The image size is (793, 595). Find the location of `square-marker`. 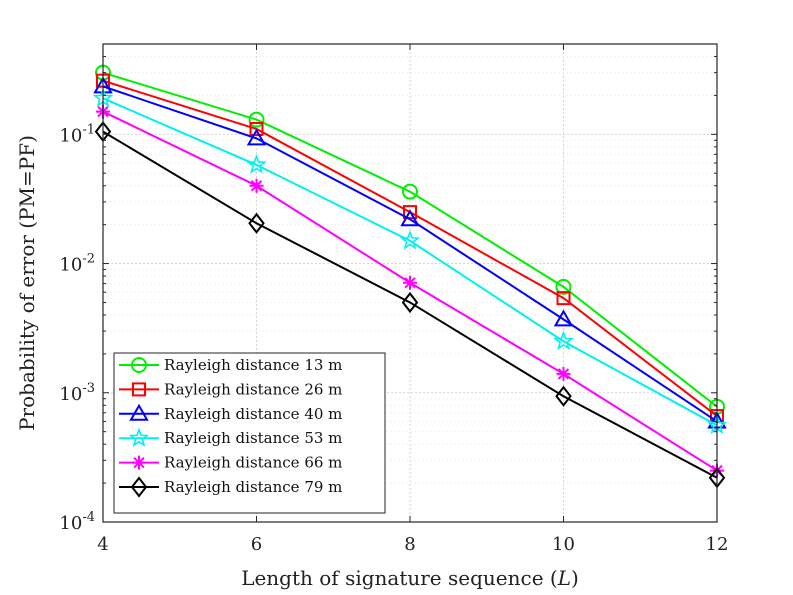

square-marker is located at coordinates (139, 389).